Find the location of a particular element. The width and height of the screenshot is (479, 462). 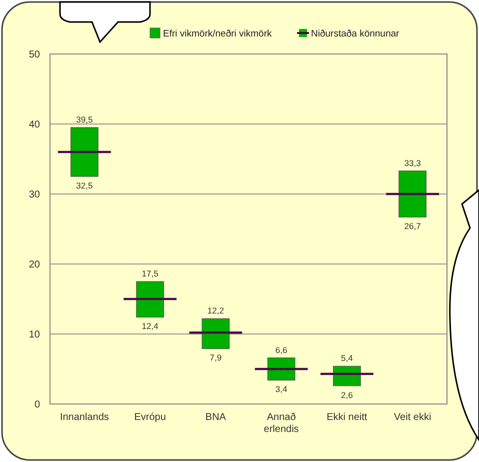

y-tick-label: 10 is located at coordinates (34, 335).